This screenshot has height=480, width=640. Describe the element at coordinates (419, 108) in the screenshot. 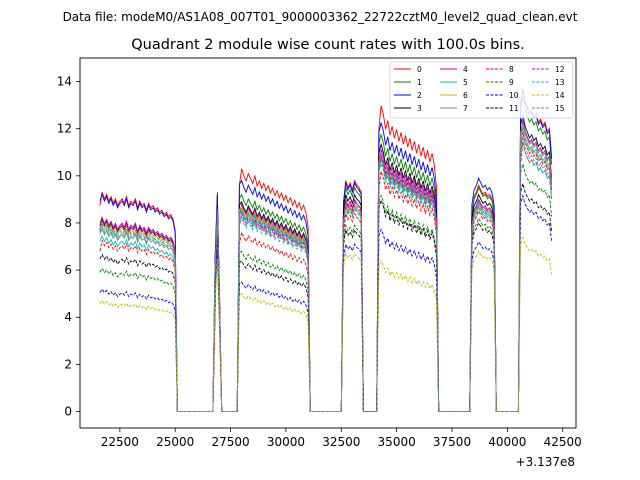

I see `legend-label: 3` at that location.